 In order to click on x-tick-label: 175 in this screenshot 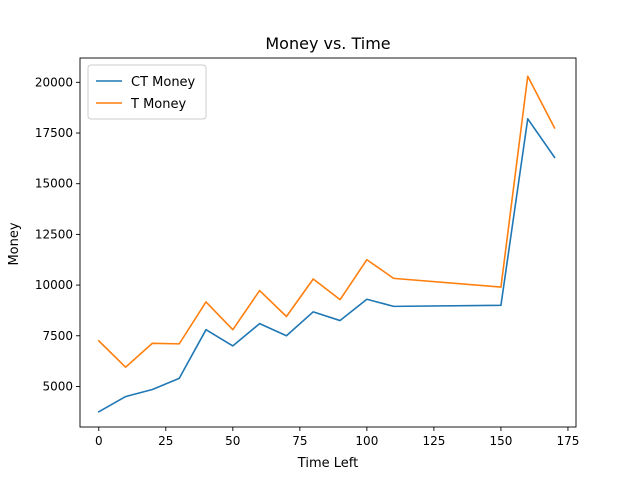, I will do `click(568, 441)`.